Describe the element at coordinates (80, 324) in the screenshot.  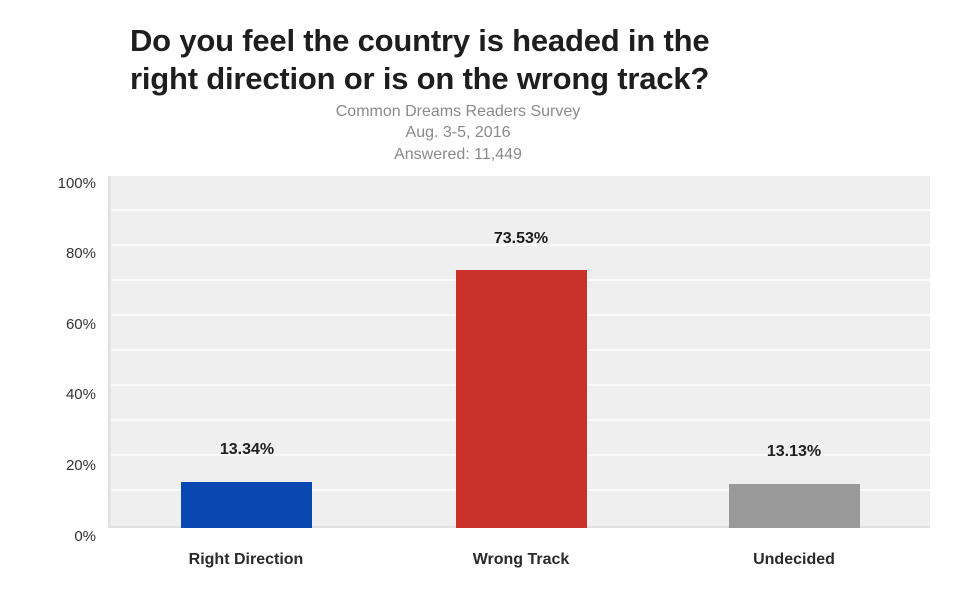
I see `y-tick-60: 60%` at that location.